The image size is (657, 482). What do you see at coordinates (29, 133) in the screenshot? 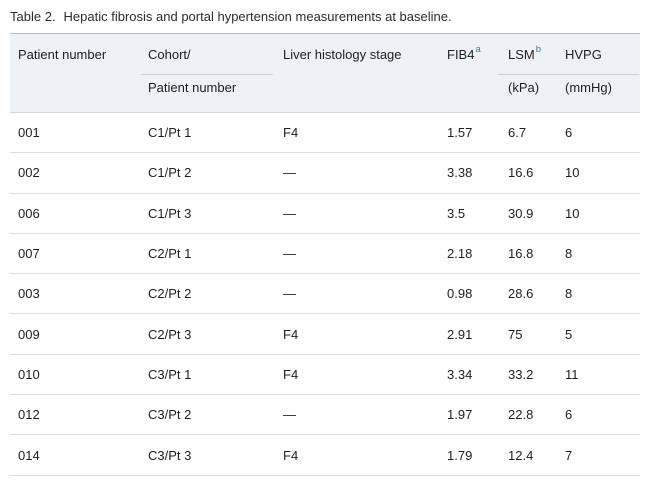
I see `cell-patient-number: 001` at bounding box center [29, 133].